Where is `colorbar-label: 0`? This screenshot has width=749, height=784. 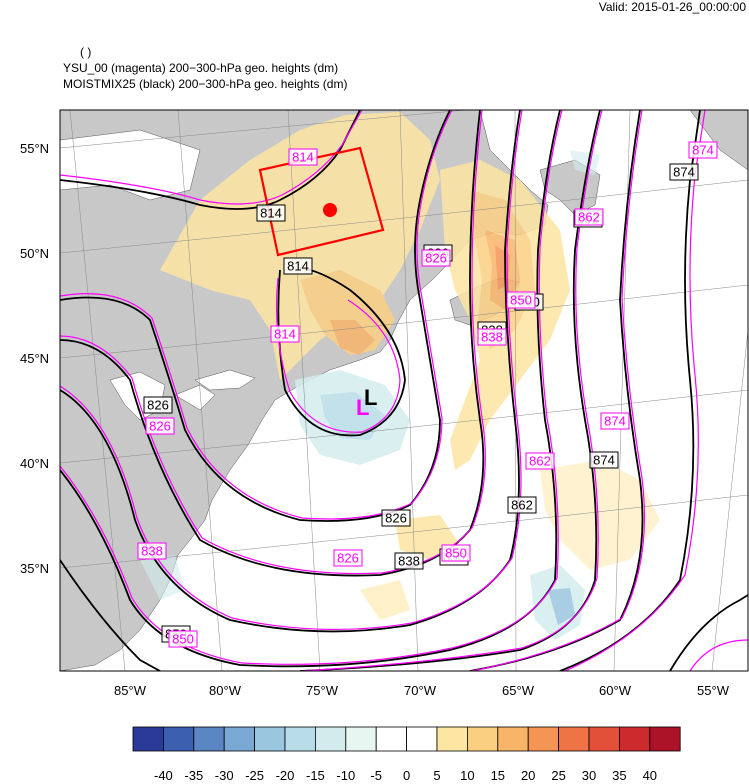 colorbar-label: 0 is located at coordinates (406, 775).